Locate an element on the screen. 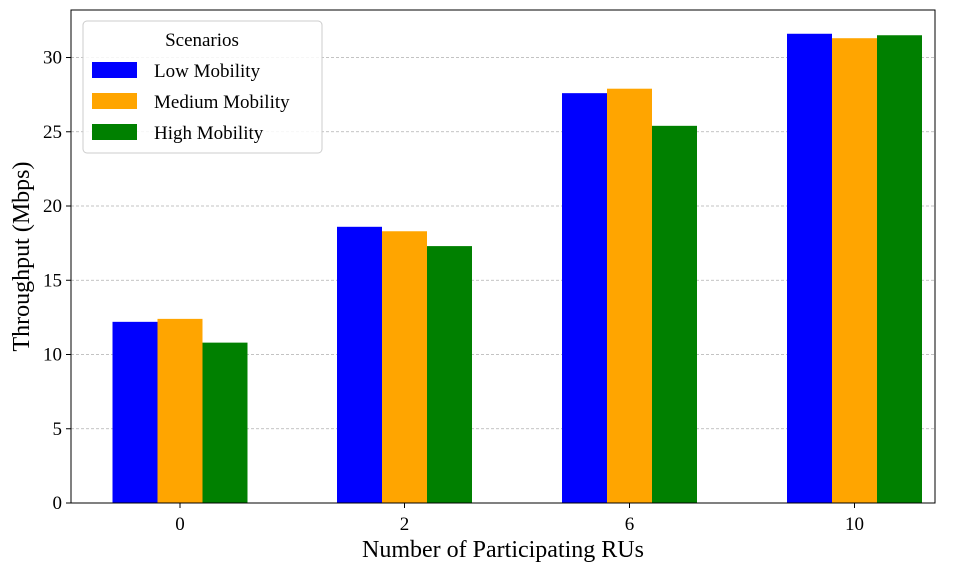 The width and height of the screenshot is (971, 572). x-tick-label: 10 is located at coordinates (854, 524).